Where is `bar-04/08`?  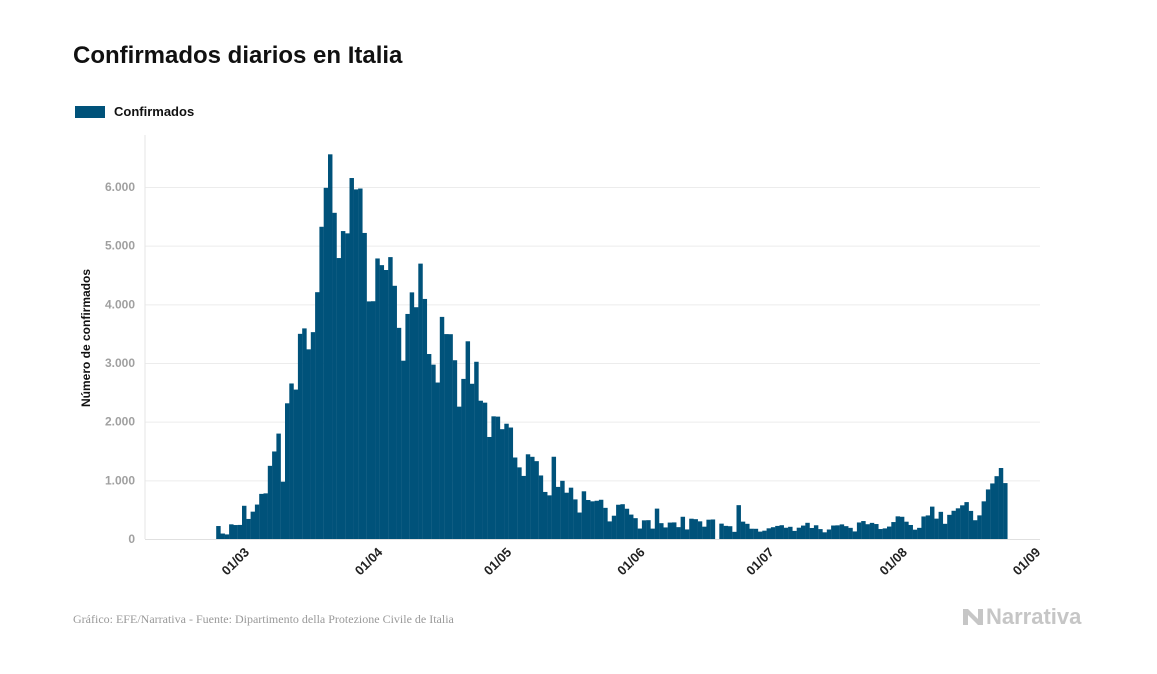
bar-04/08 is located at coordinates (915, 534).